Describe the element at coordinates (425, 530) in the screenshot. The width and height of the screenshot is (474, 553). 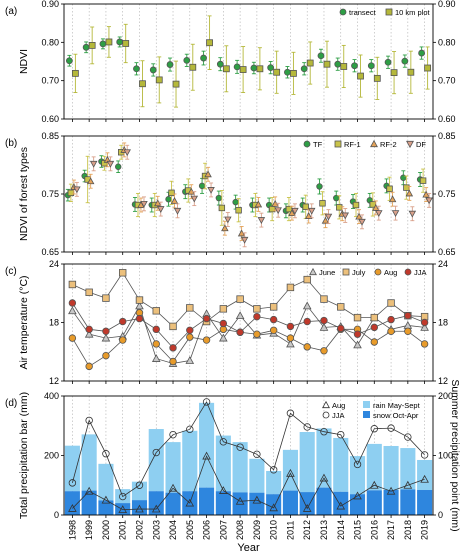
I see `x-tick-label: 2019` at that location.